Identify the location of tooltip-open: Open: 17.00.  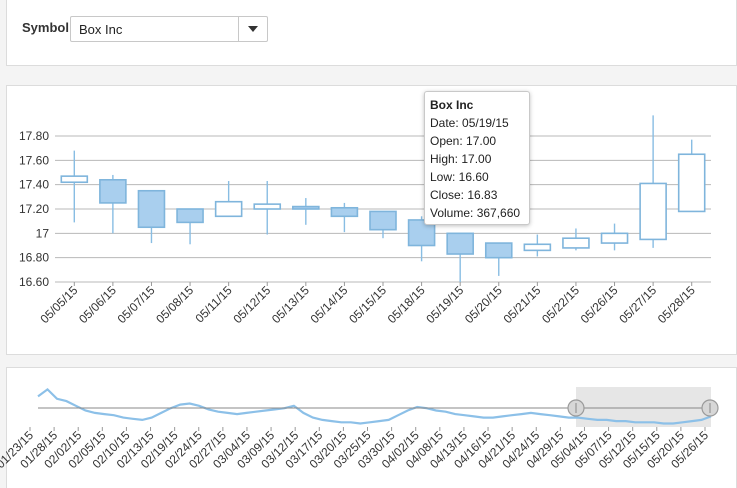
(463, 141).